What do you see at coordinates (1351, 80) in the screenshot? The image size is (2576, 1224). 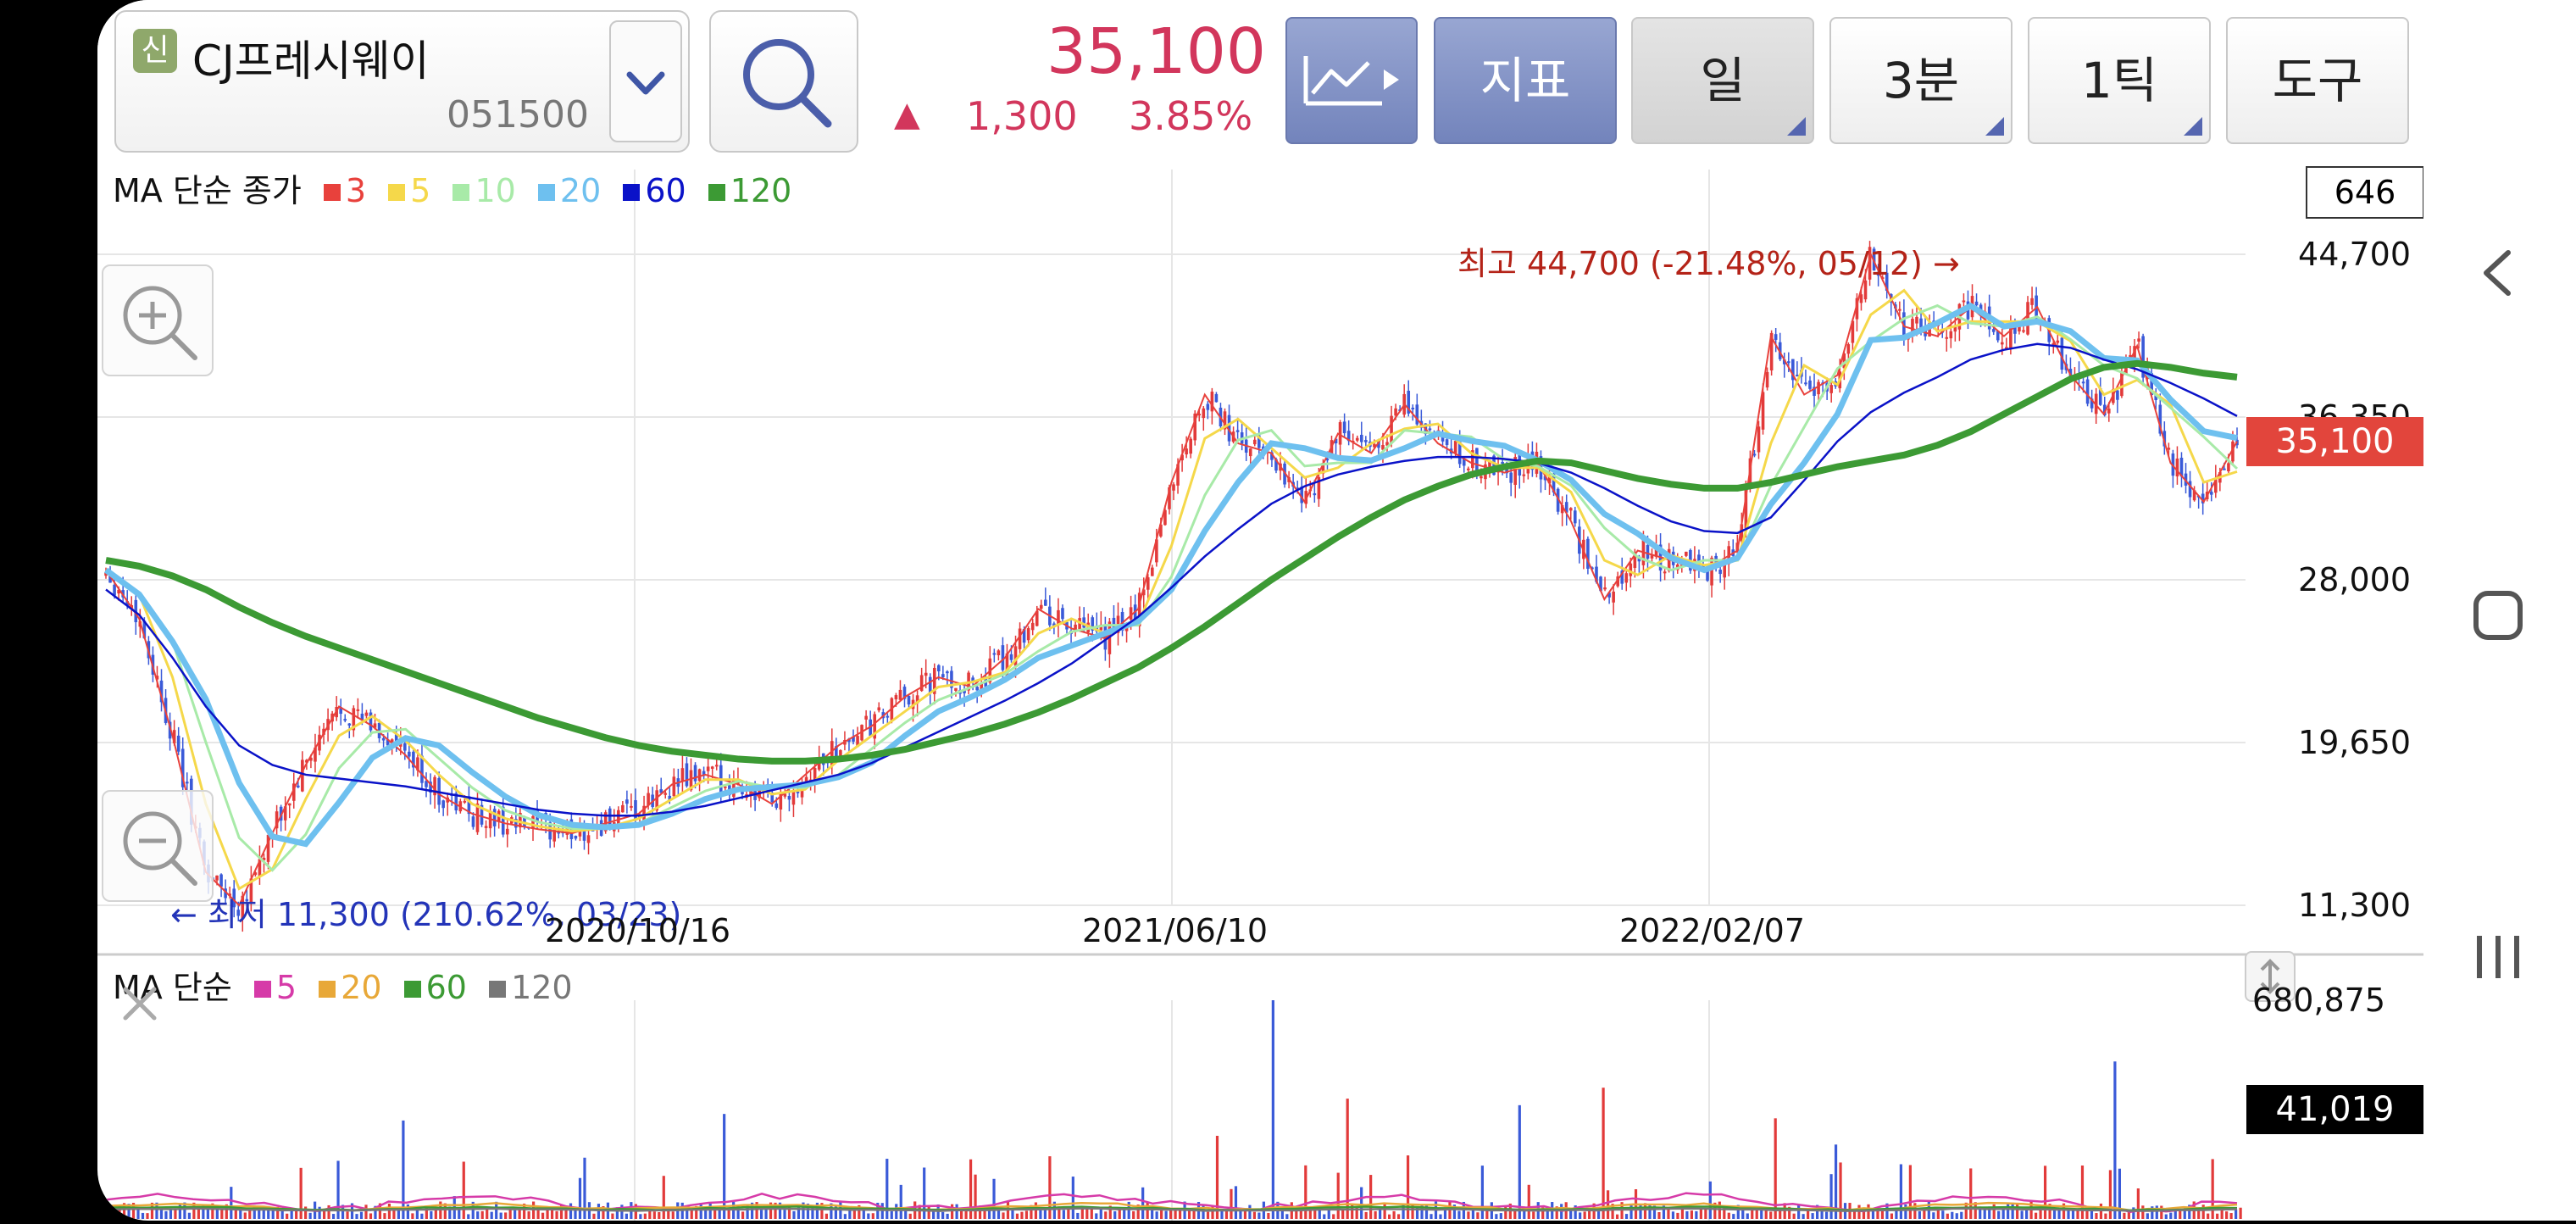 I see `chart-type-button` at bounding box center [1351, 80].